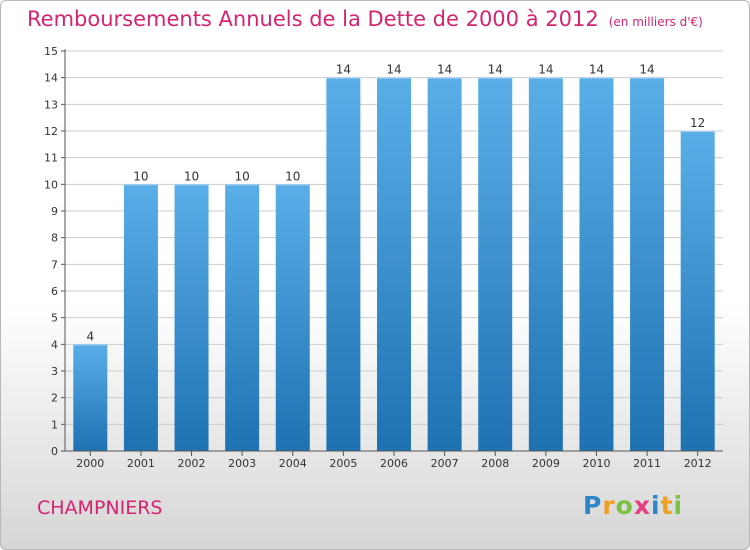 The height and width of the screenshot is (550, 750). I want to click on y-tick-label: 12, so click(51, 131).